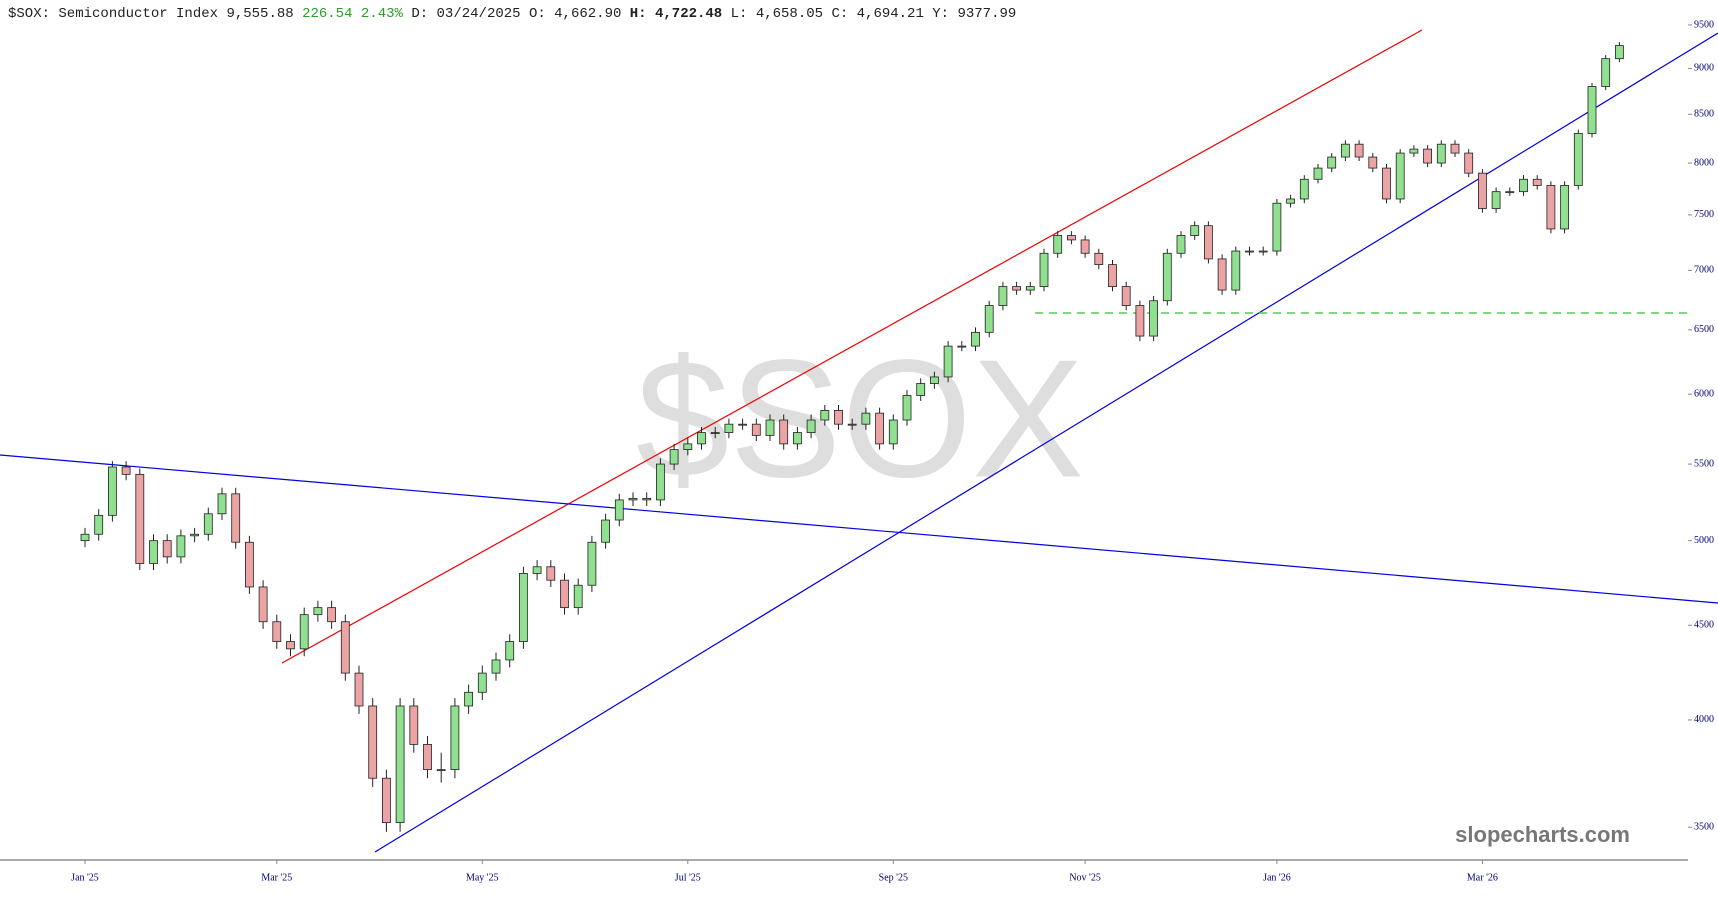 This screenshot has height=900, width=1718. What do you see at coordinates (85, 877) in the screenshot?
I see `x-tick-label: Jan '25` at bounding box center [85, 877].